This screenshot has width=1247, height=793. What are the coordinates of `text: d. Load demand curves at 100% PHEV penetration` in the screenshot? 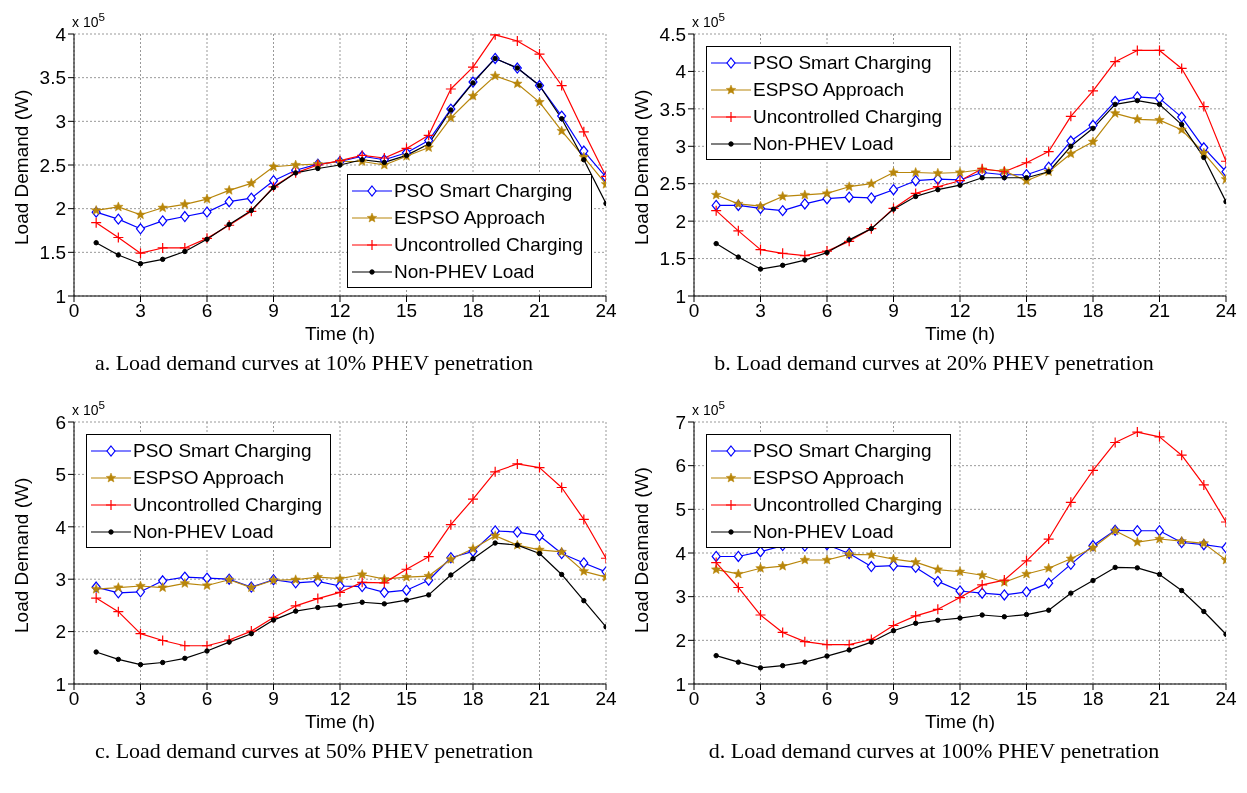 It's located at (934, 751).